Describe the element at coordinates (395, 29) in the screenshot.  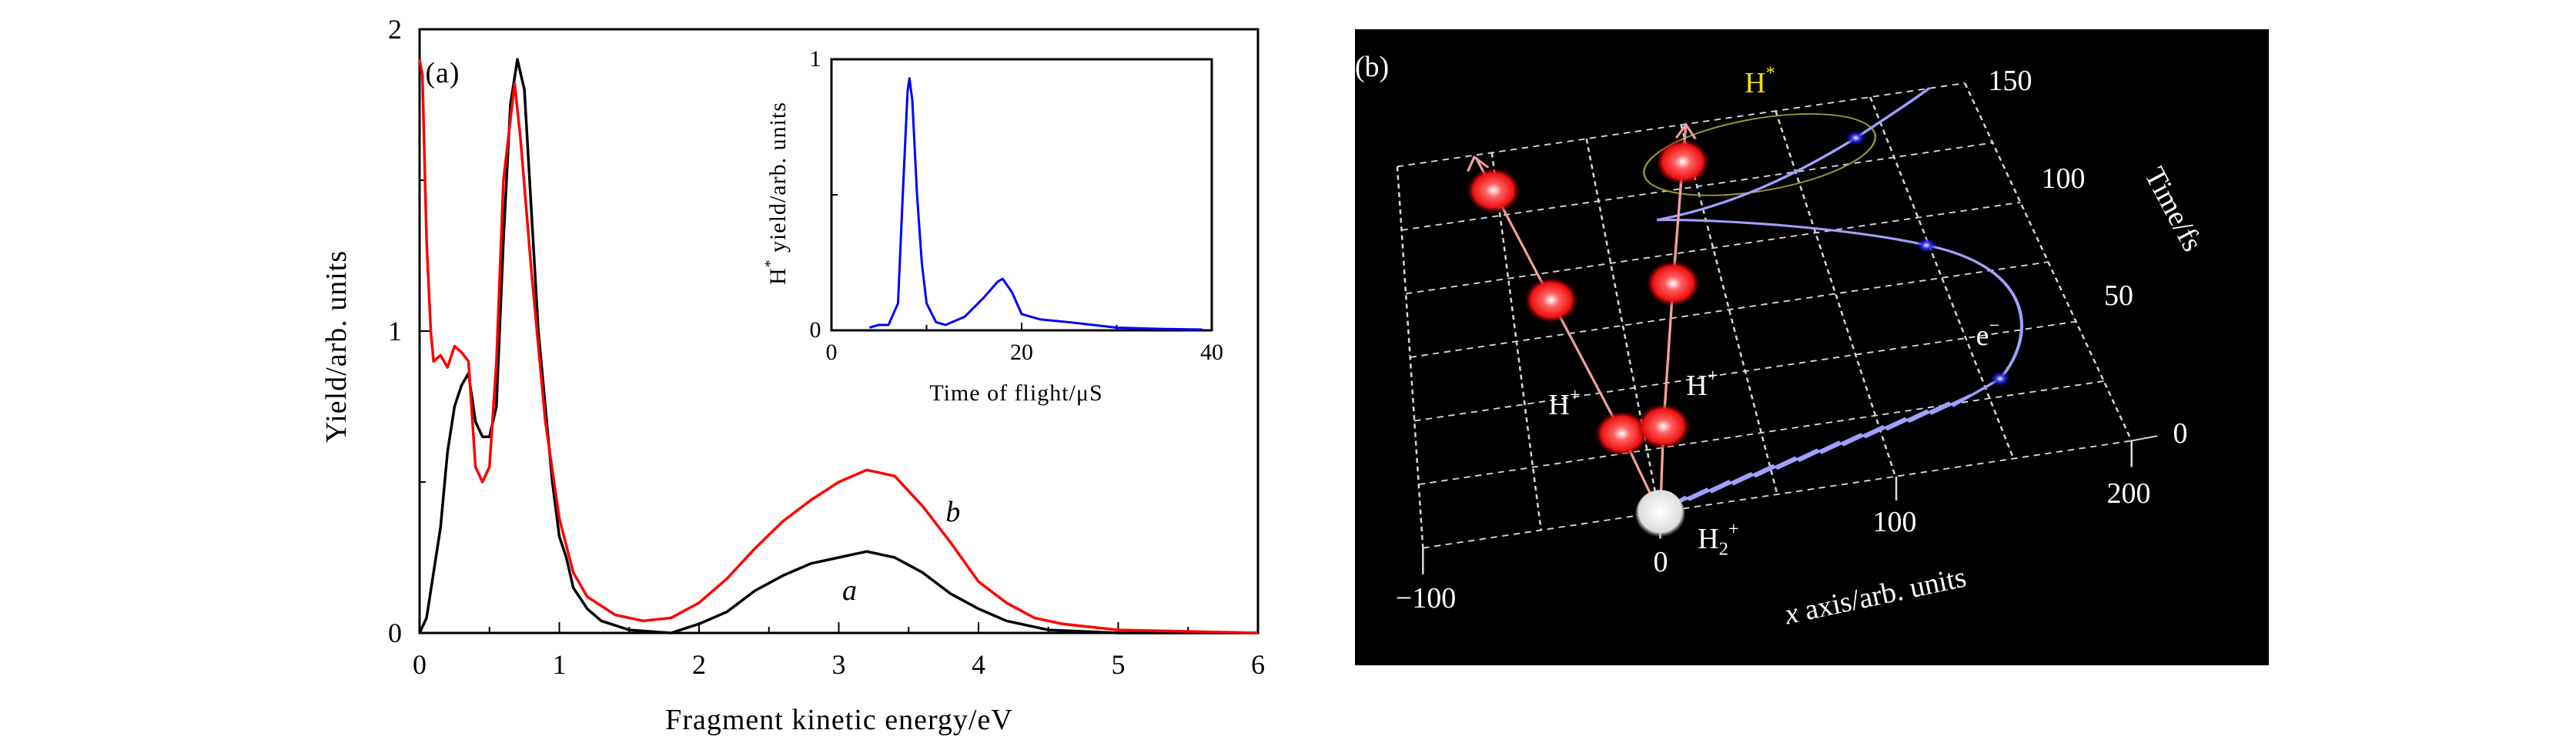
I see `y-tick-label: 2` at that location.